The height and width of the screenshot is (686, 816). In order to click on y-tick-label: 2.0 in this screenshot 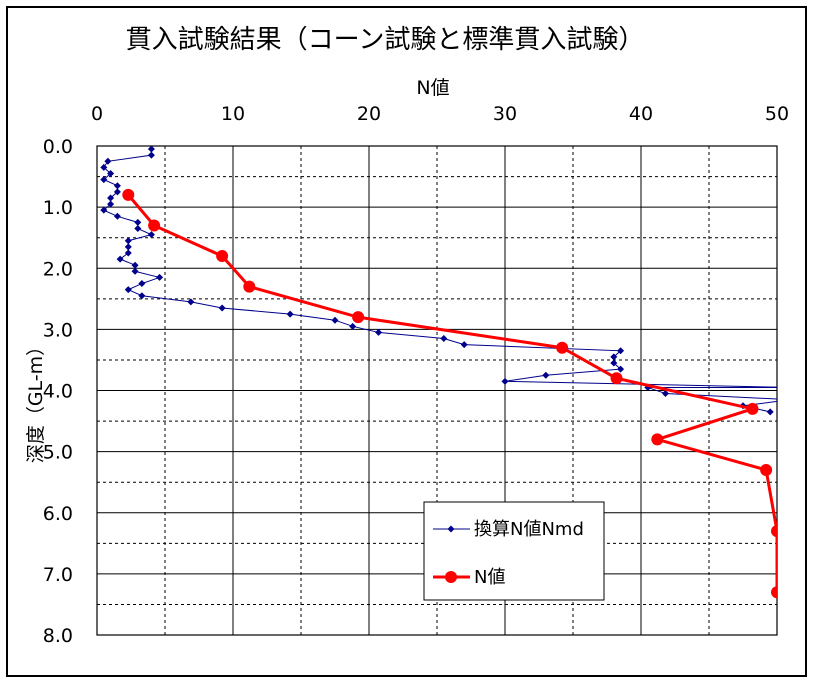, I will do `click(58, 269)`.